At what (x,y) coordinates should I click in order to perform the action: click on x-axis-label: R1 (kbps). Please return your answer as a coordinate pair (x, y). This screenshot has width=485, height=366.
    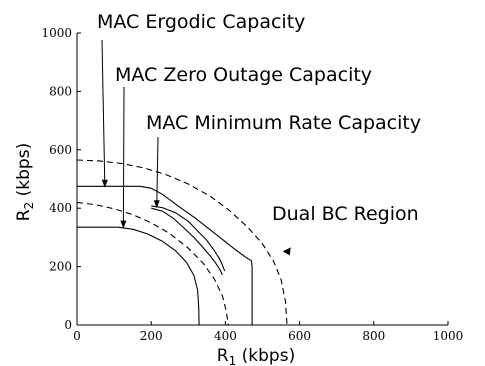
    Looking at the image, I should click on (256, 356).